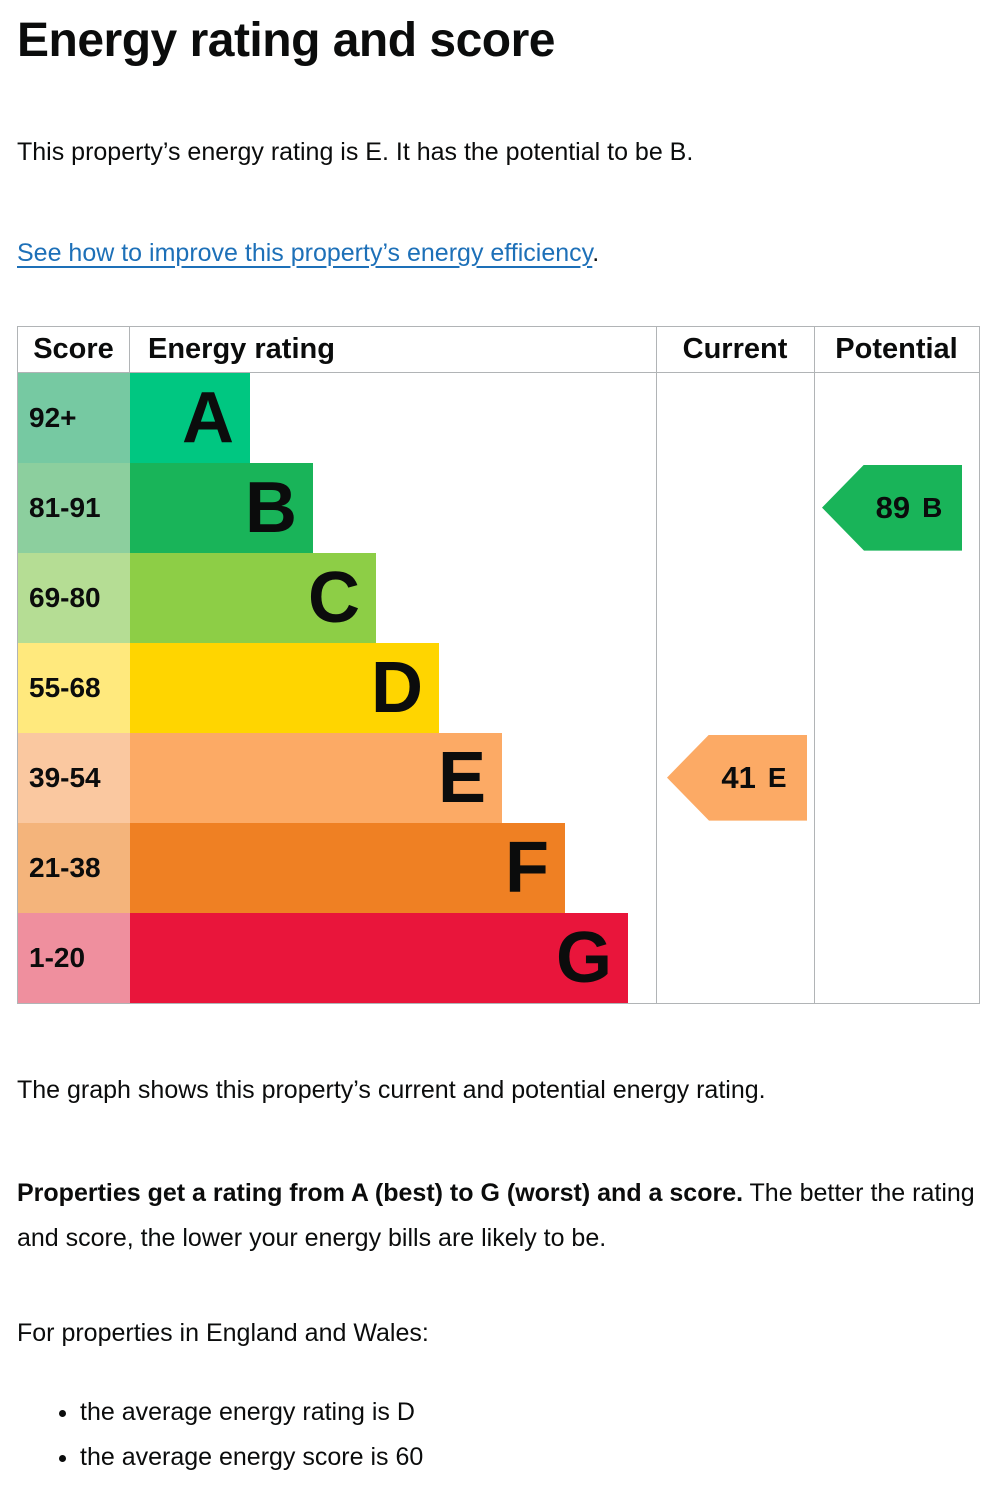  What do you see at coordinates (735, 348) in the screenshot?
I see `header-current: Current` at bounding box center [735, 348].